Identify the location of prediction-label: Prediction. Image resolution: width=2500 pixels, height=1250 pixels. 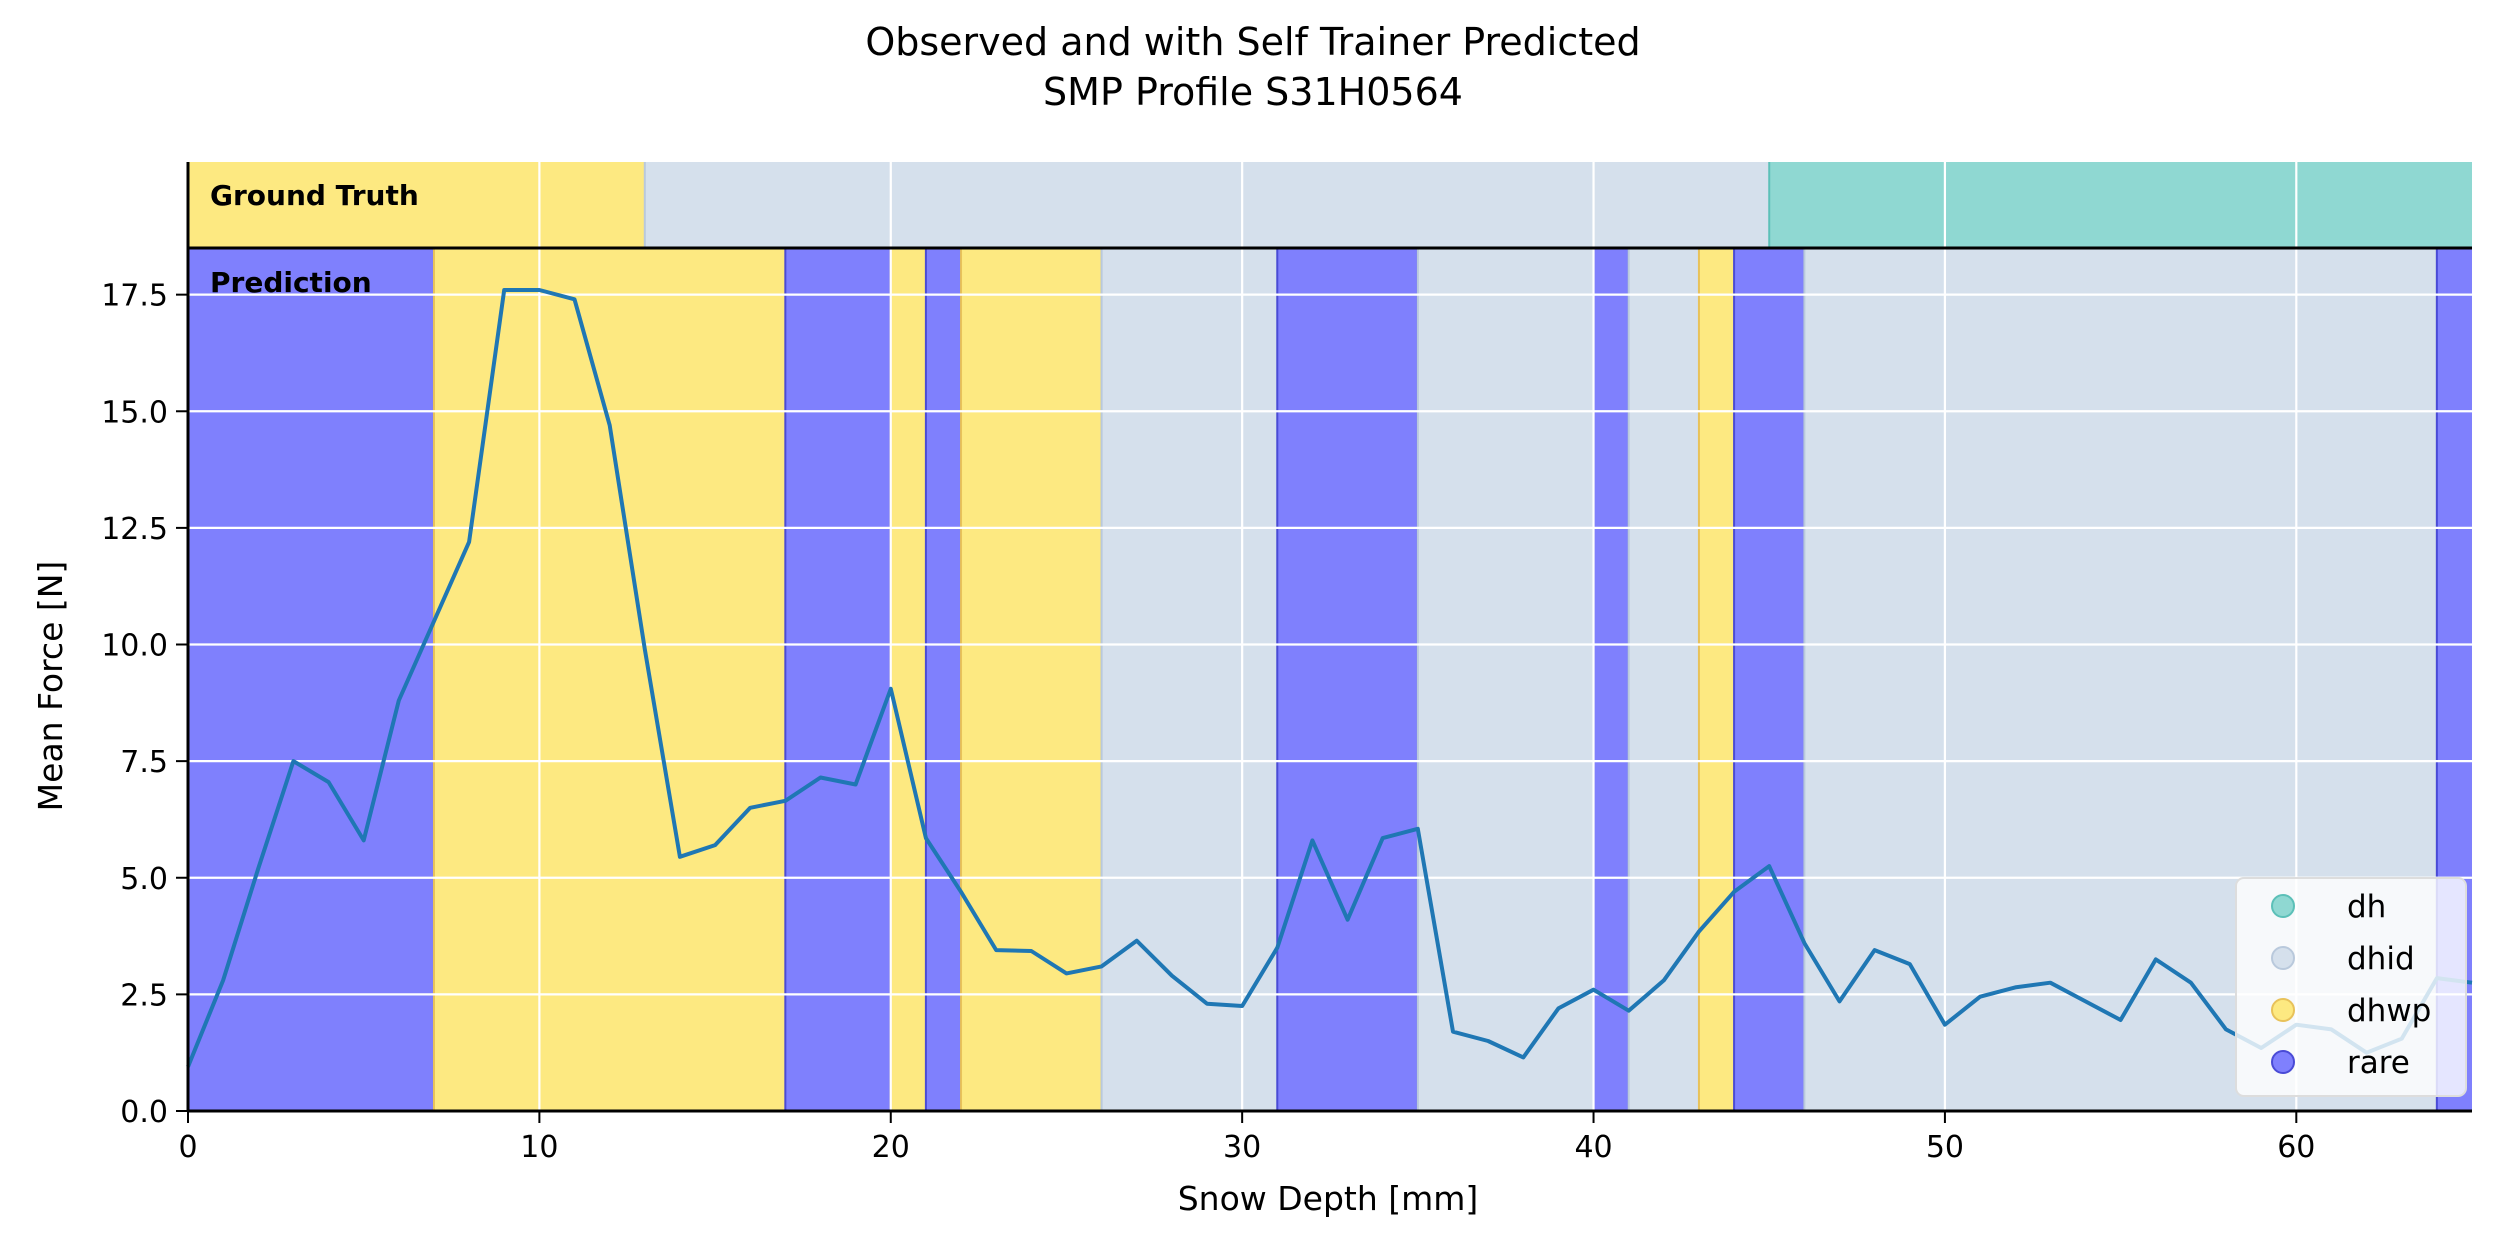
(291, 282).